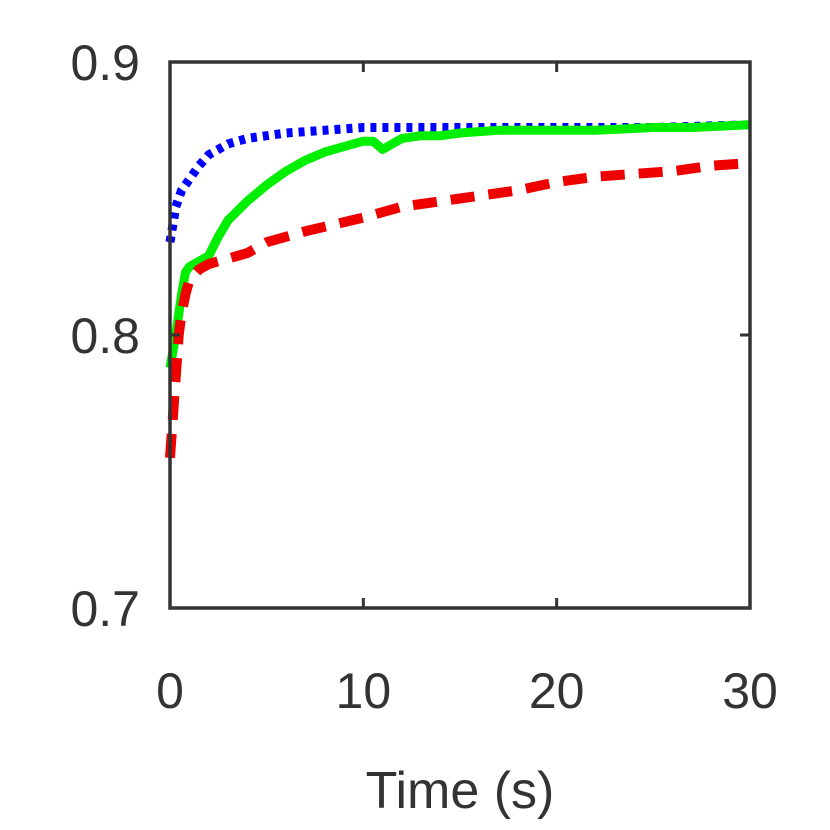 Image resolution: width=830 pixels, height=830 pixels. I want to click on x-tick-label: 20, so click(557, 691).